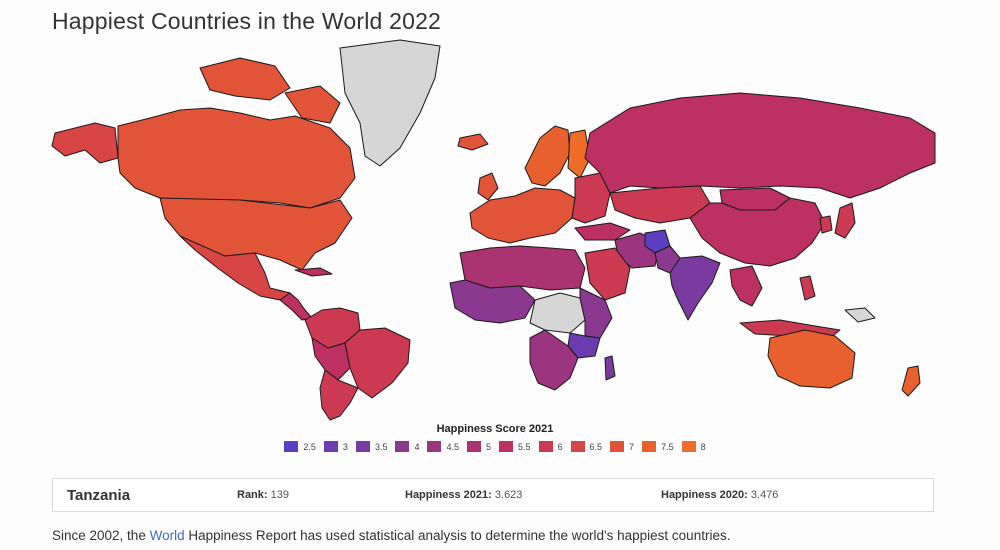 The width and height of the screenshot is (1000, 550). I want to click on legend-item: 2.5, so click(300, 446).